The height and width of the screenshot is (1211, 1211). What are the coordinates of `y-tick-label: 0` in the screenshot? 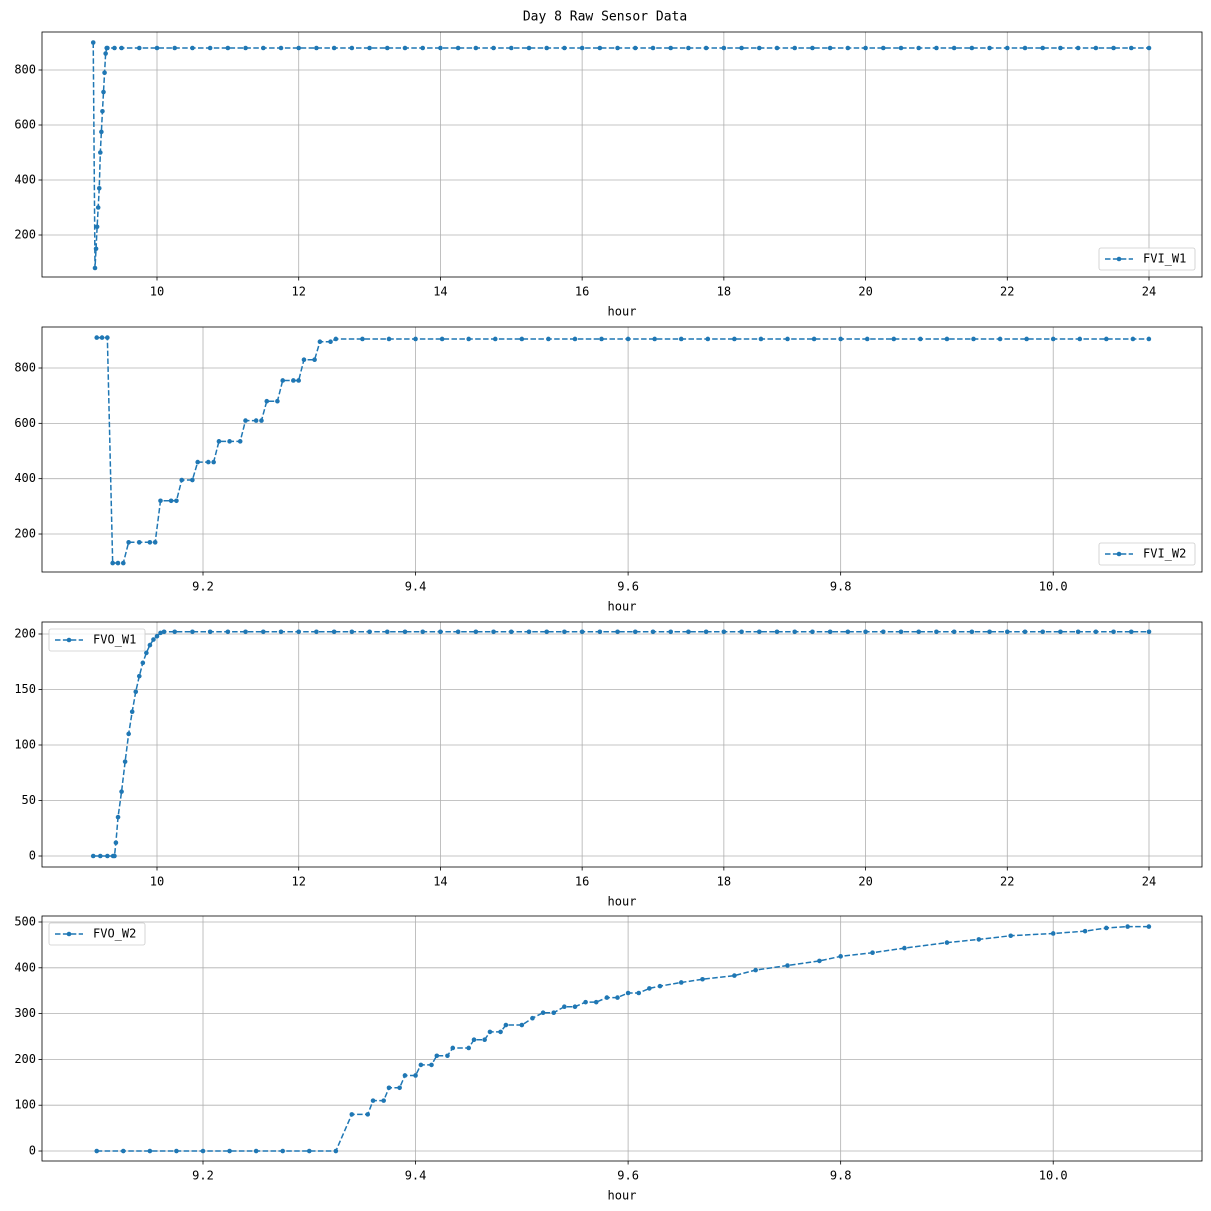 It's located at (32, 1151).